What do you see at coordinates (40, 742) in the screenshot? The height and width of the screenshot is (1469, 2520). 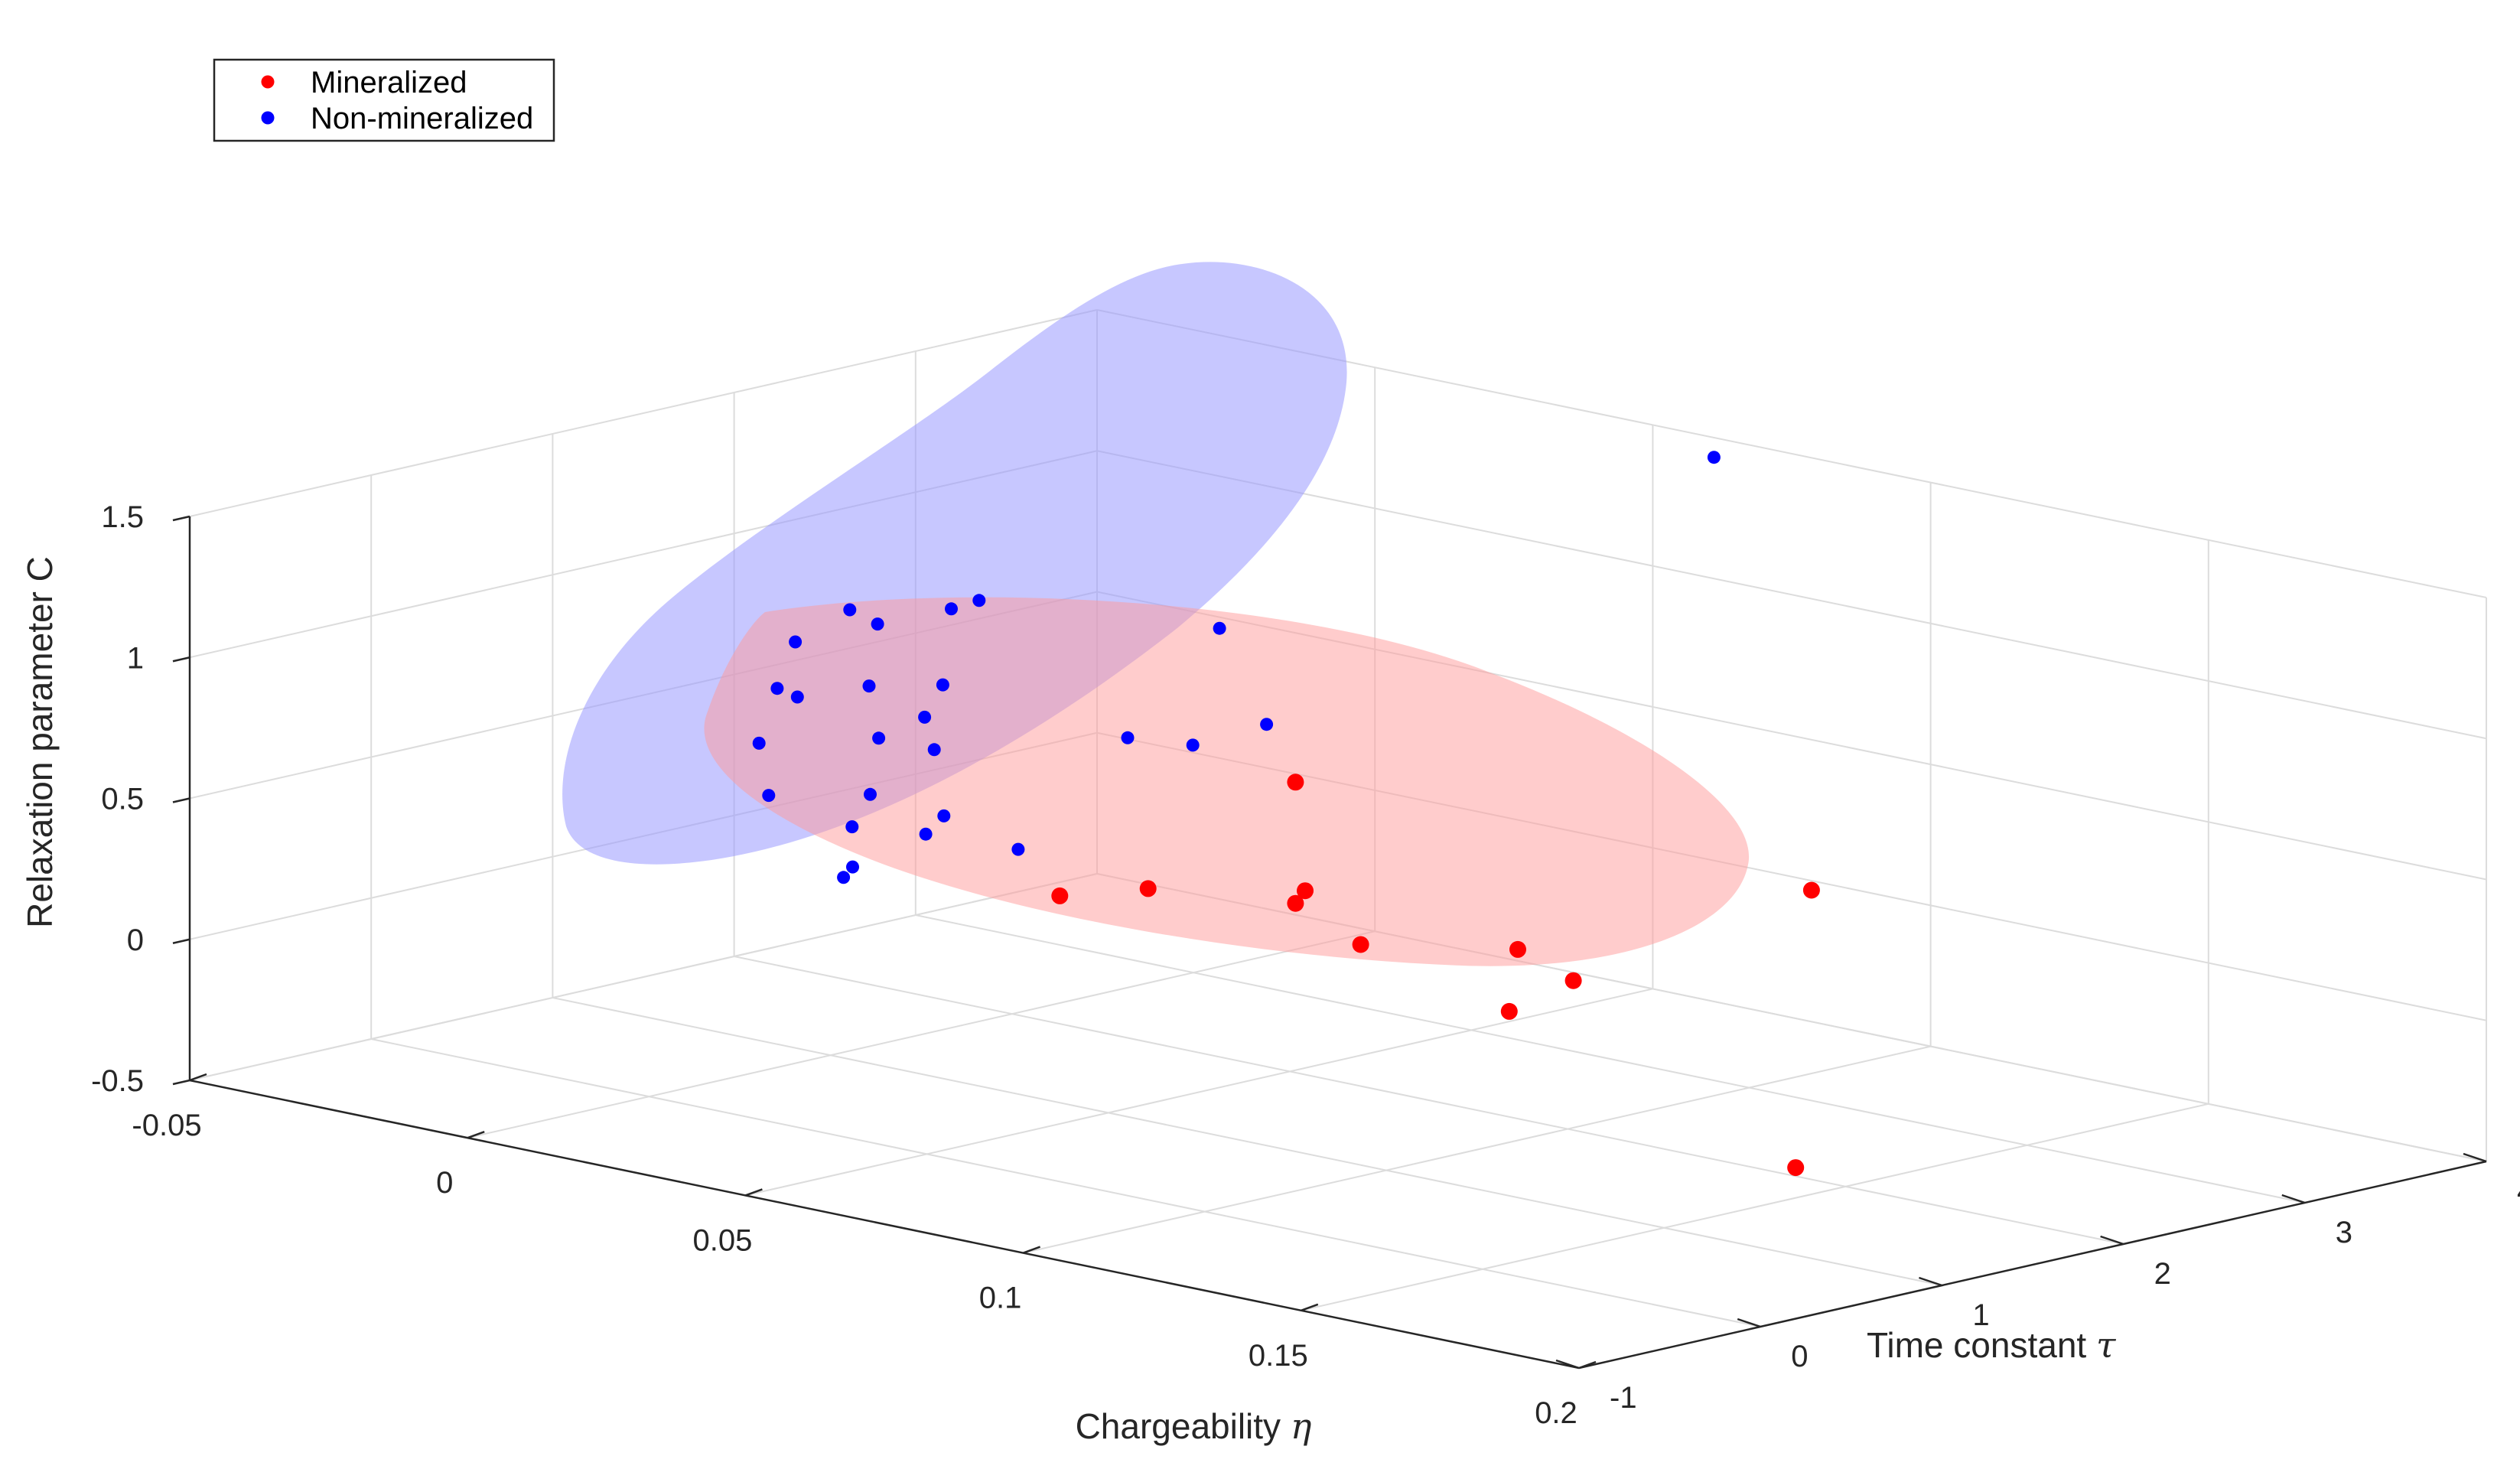 I see `z-axis-label: Relaxation parameter C` at bounding box center [40, 742].